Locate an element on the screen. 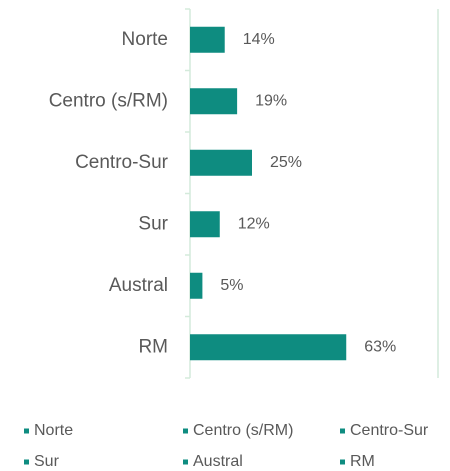 The height and width of the screenshot is (471, 450). y-tick-label: Sur is located at coordinates (153, 223).